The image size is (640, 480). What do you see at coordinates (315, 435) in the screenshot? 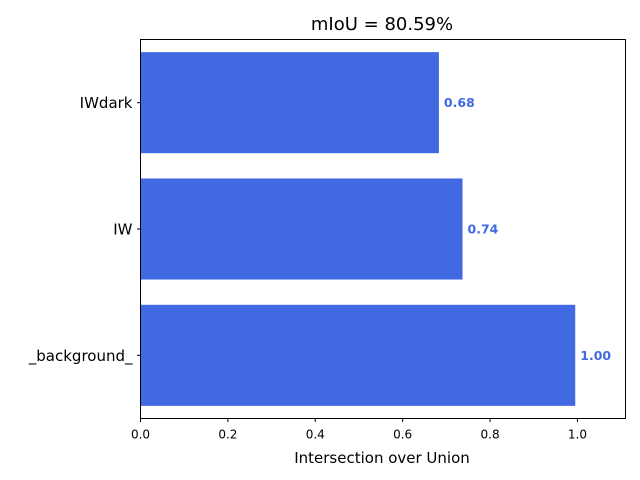
I see `x-tick-label: 0.4` at bounding box center [315, 435].